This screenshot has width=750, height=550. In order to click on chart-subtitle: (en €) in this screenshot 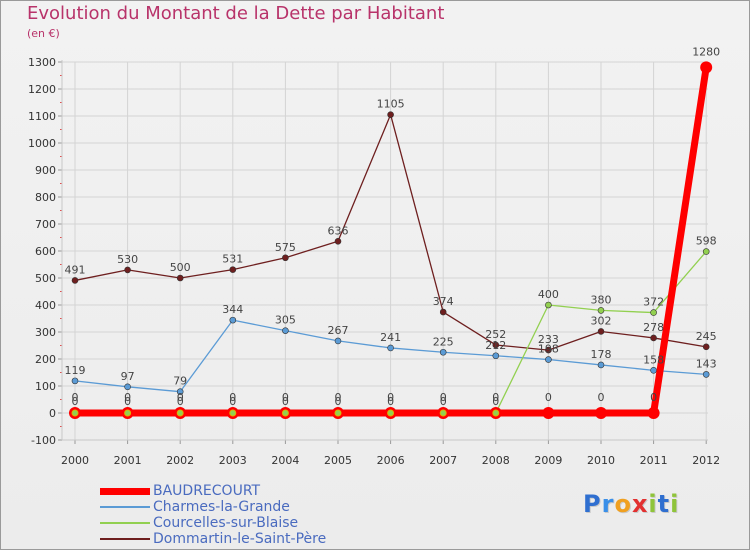, I will do `click(43, 33)`.